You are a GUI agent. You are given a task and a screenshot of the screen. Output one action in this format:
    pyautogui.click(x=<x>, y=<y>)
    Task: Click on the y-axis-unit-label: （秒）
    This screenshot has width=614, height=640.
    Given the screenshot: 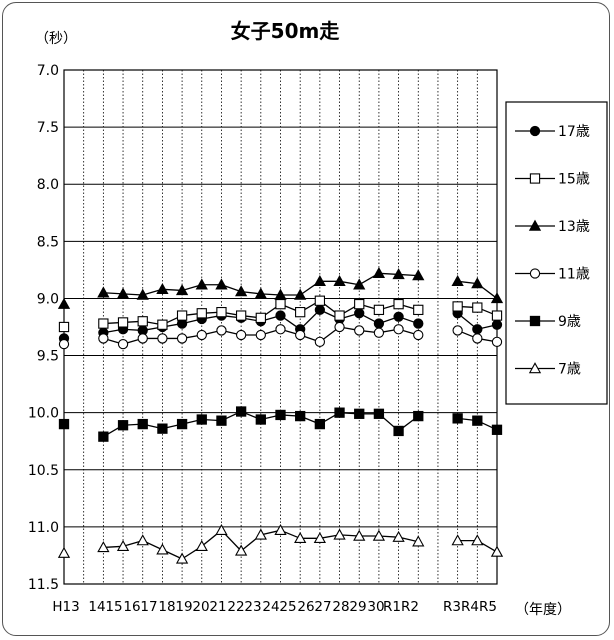 What is the action you would take?
    pyautogui.click(x=56, y=39)
    